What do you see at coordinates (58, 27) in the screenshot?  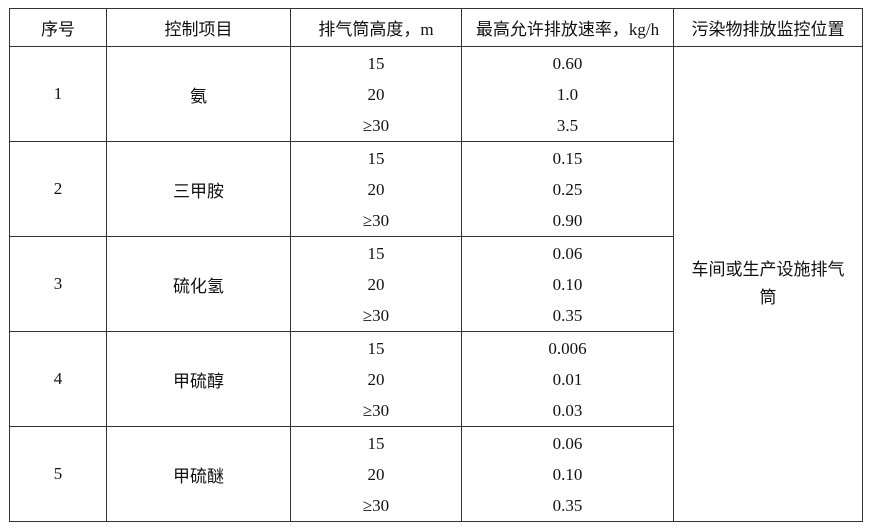 I see `header-no: 序号` at bounding box center [58, 27].